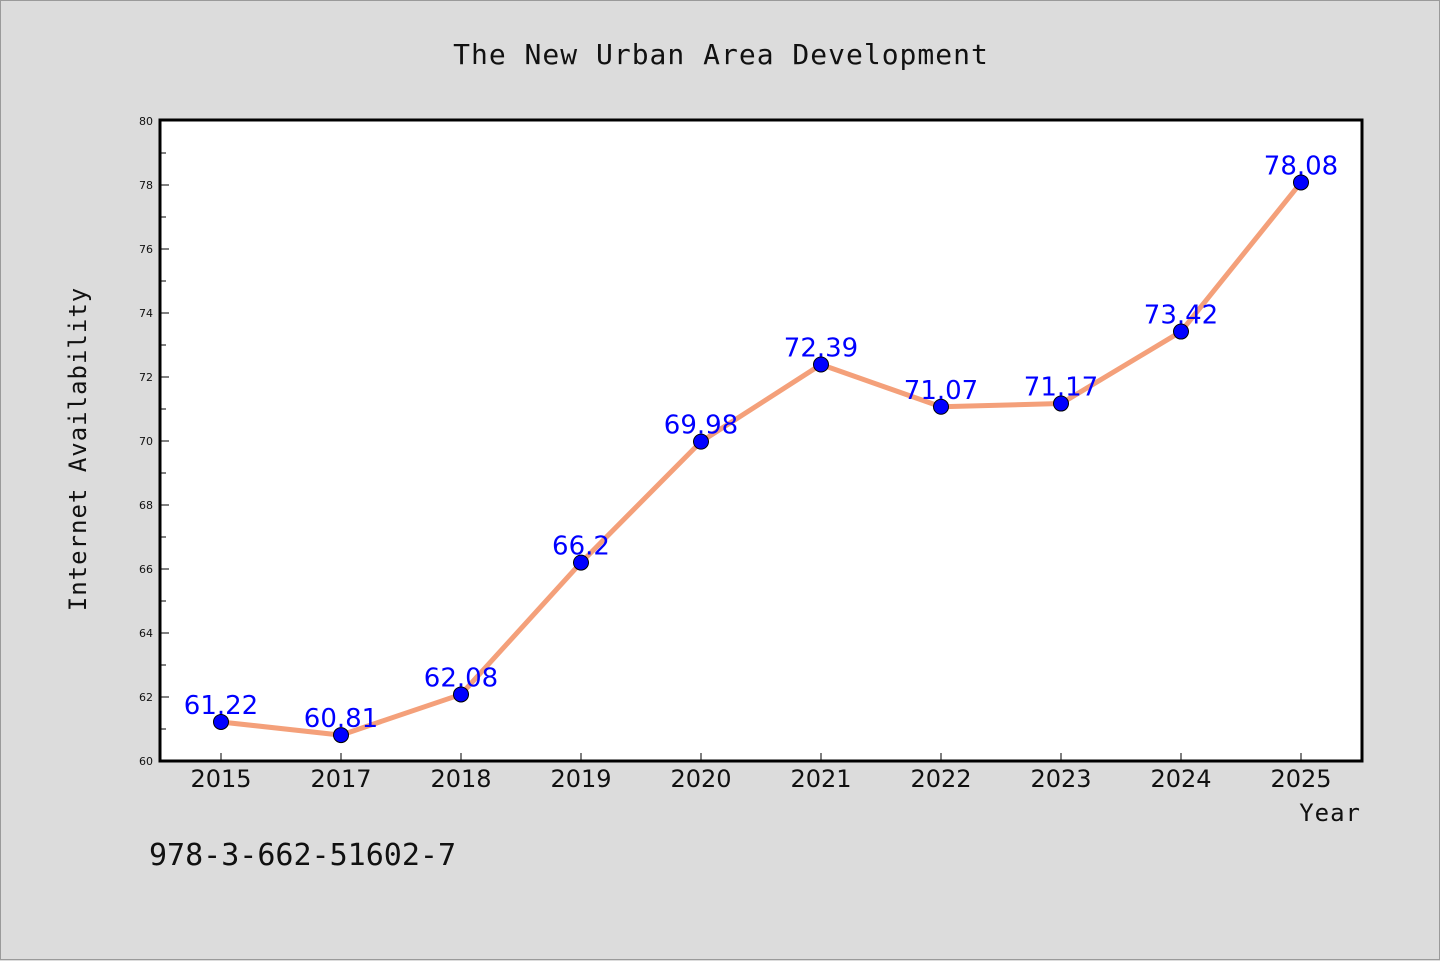 Image resolution: width=1440 pixels, height=961 pixels. I want to click on y-tick-label: 70, so click(146, 441).